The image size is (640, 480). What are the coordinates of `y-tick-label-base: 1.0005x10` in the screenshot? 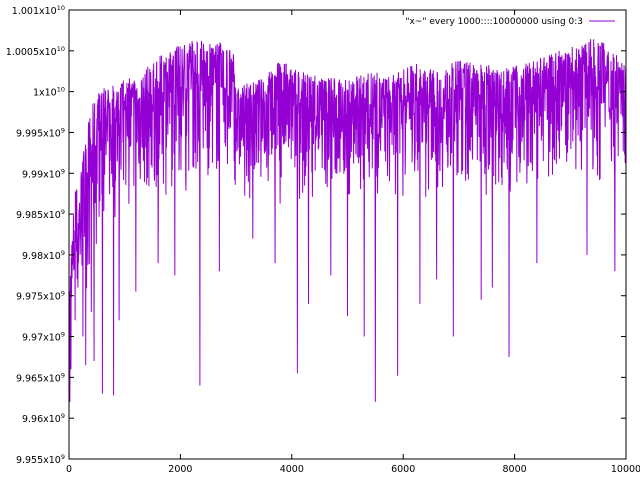 It's located at (31, 52).